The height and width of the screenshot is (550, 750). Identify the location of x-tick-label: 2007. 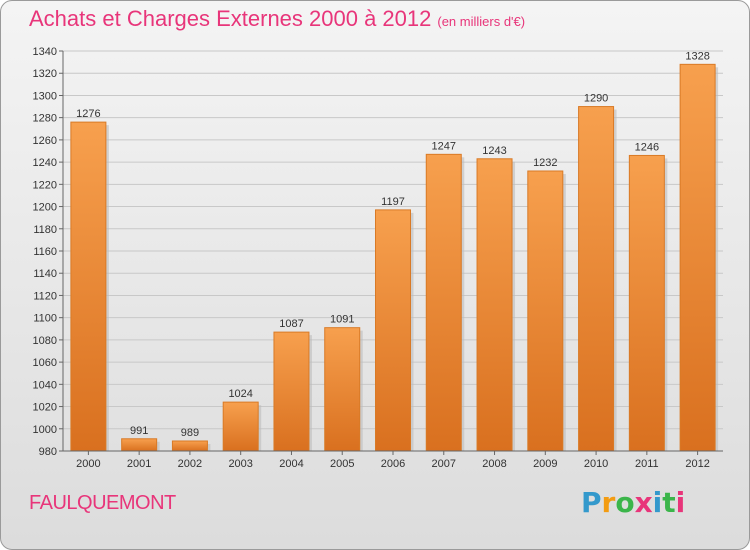
(444, 464).